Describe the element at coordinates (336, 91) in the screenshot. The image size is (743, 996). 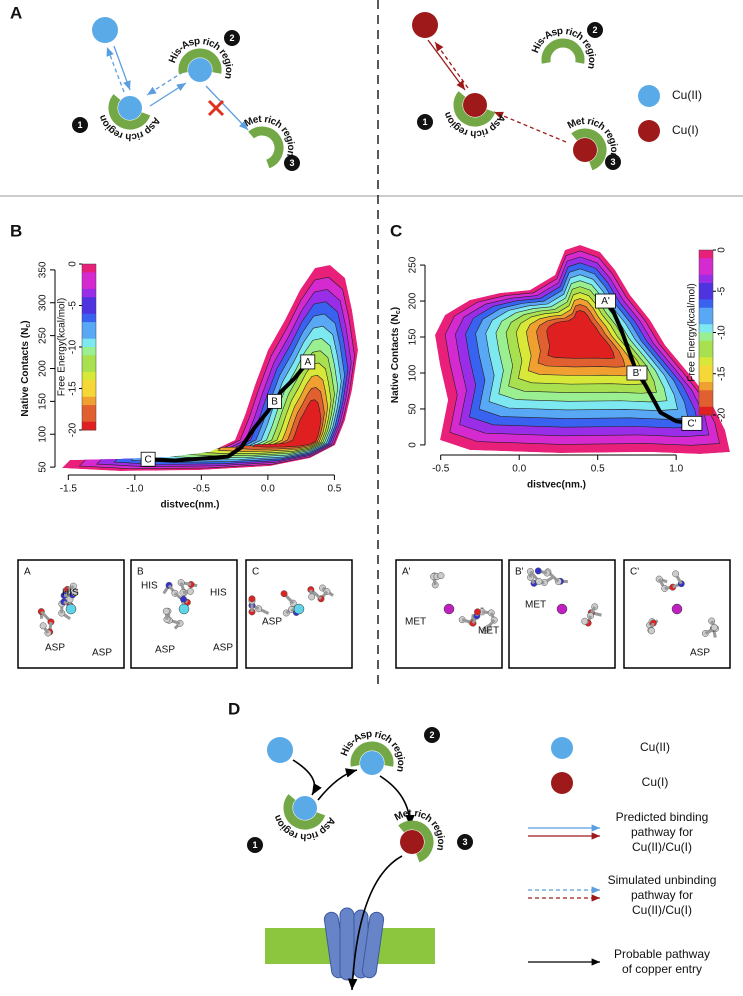
I see `panel-a-arrows` at that location.